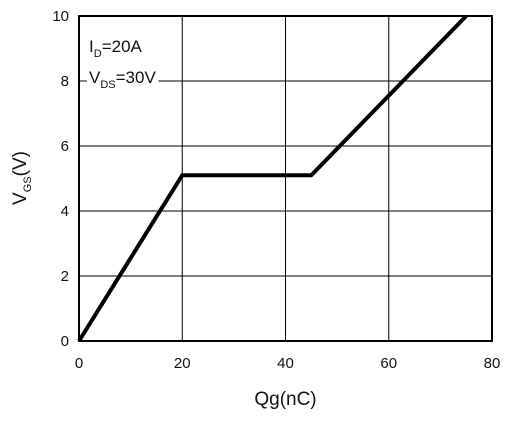  I want to click on y-tick-label: 2, so click(65, 276).